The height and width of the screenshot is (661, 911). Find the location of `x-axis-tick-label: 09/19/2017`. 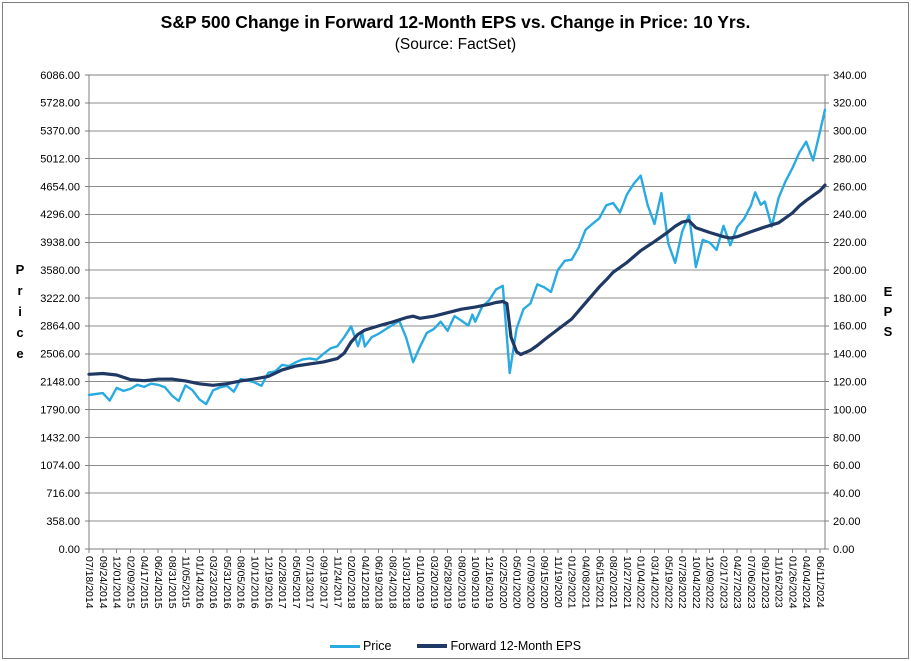

x-axis-tick-label: 09/19/2017 is located at coordinates (323, 582).